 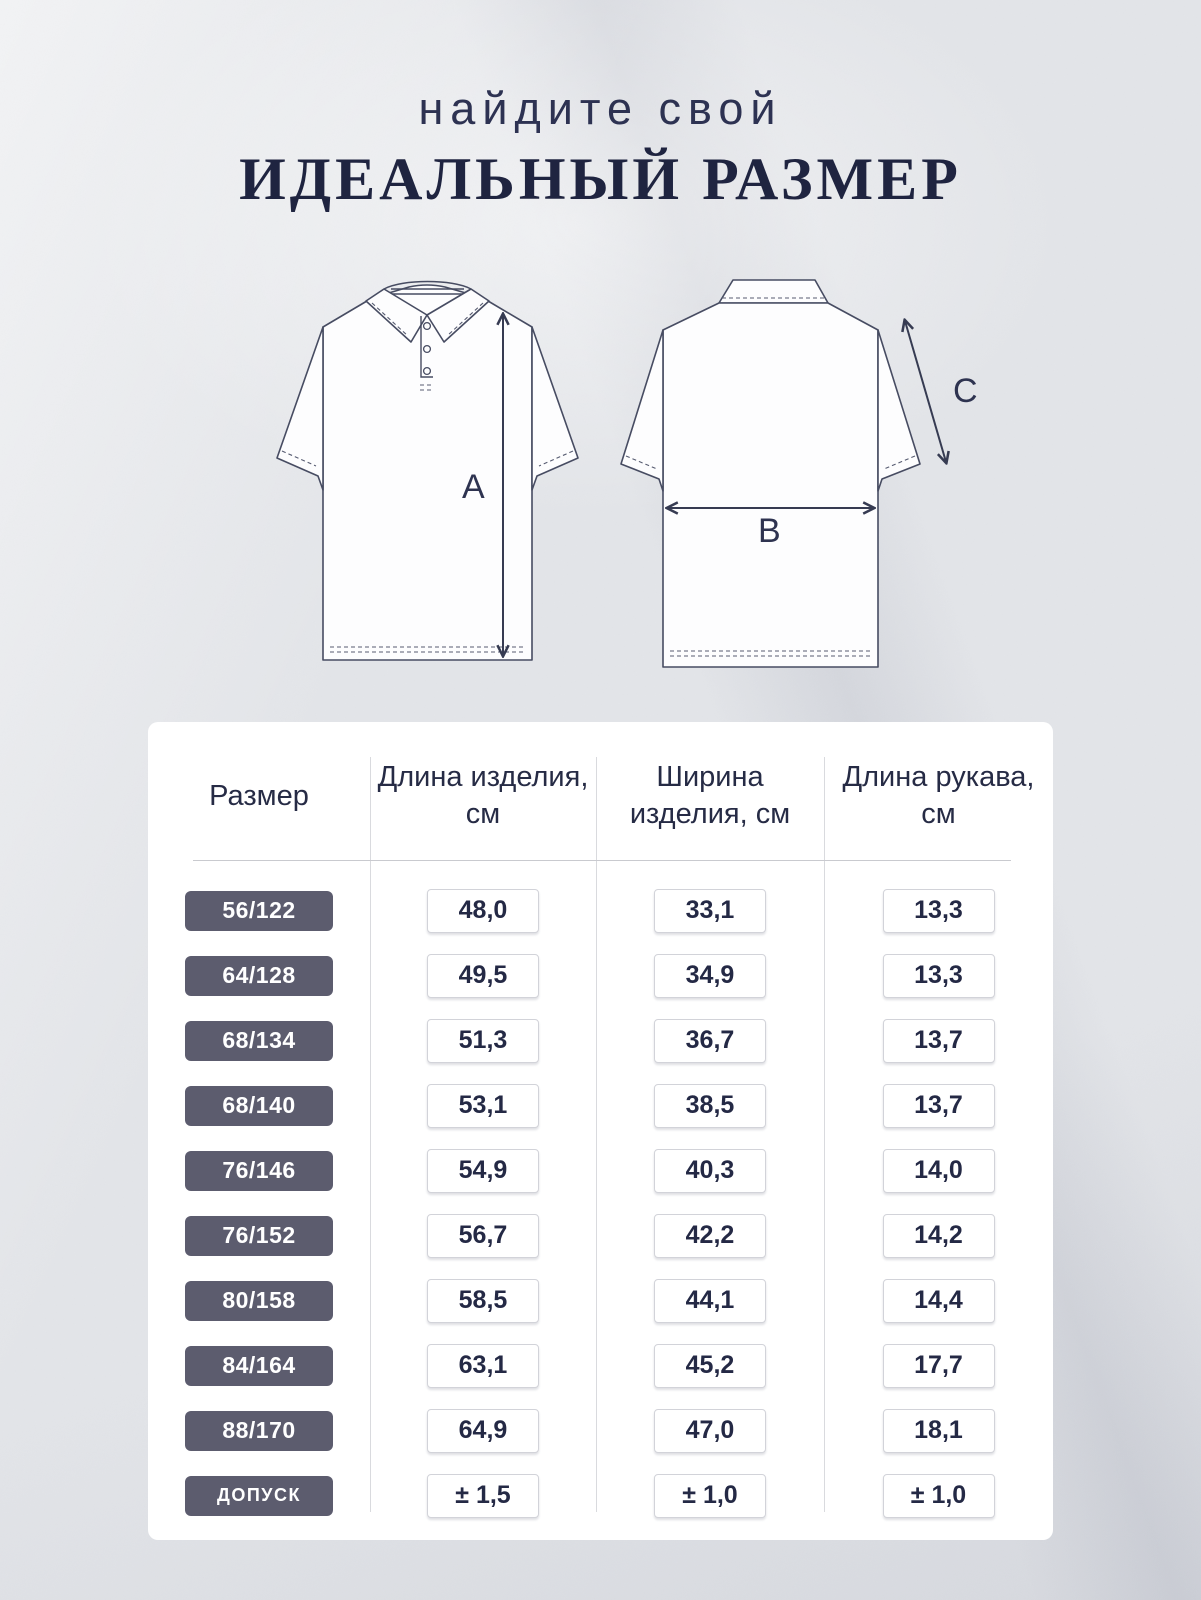 I want to click on tolerance-badge: ДОПУСК, so click(x=259, y=1495).